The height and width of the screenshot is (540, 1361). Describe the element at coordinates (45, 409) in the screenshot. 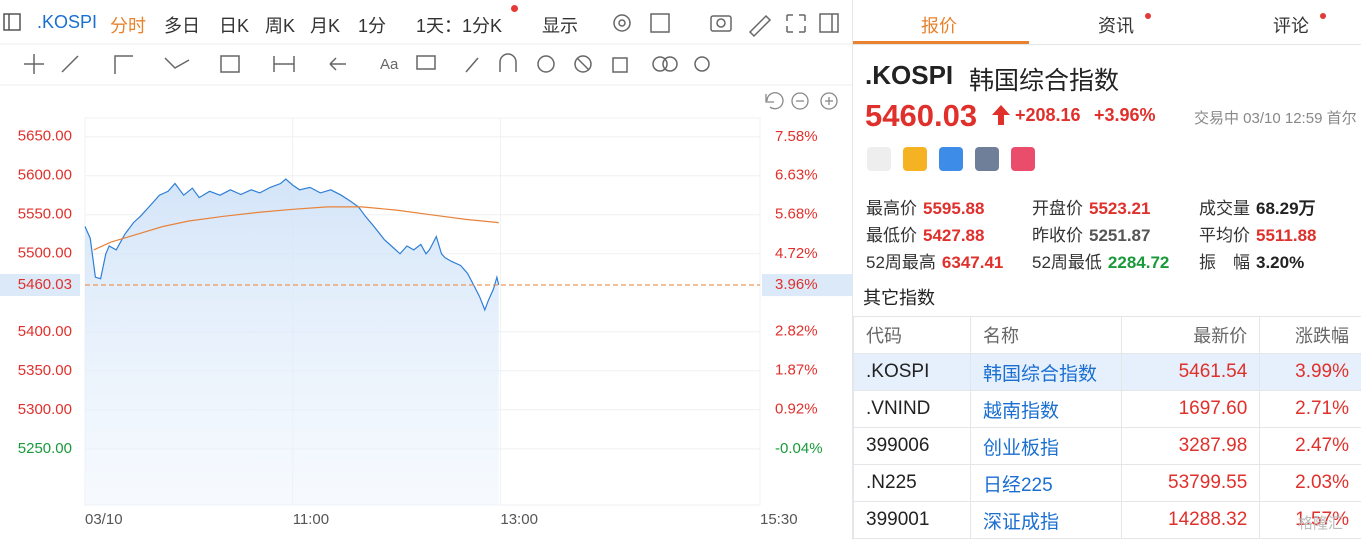

I see `y-tick-label: 5300.00` at that location.